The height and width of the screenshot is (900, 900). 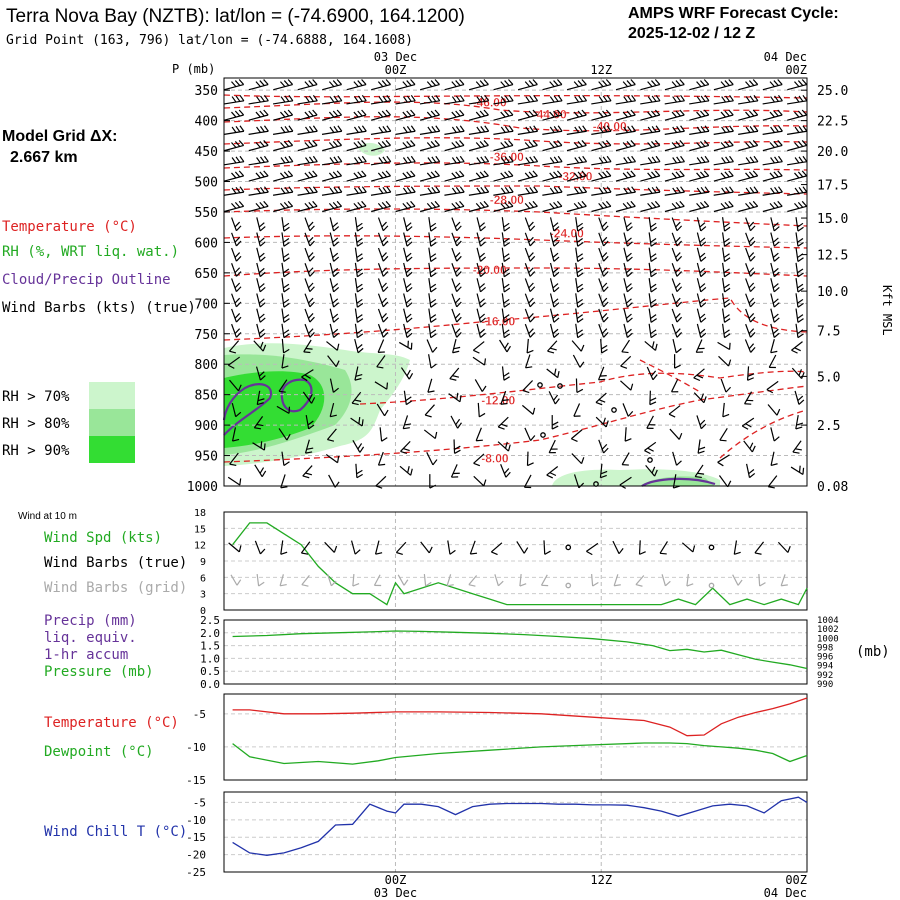 What do you see at coordinates (832, 152) in the screenshot?
I see `kft-tick-label: 20.0` at bounding box center [832, 152].